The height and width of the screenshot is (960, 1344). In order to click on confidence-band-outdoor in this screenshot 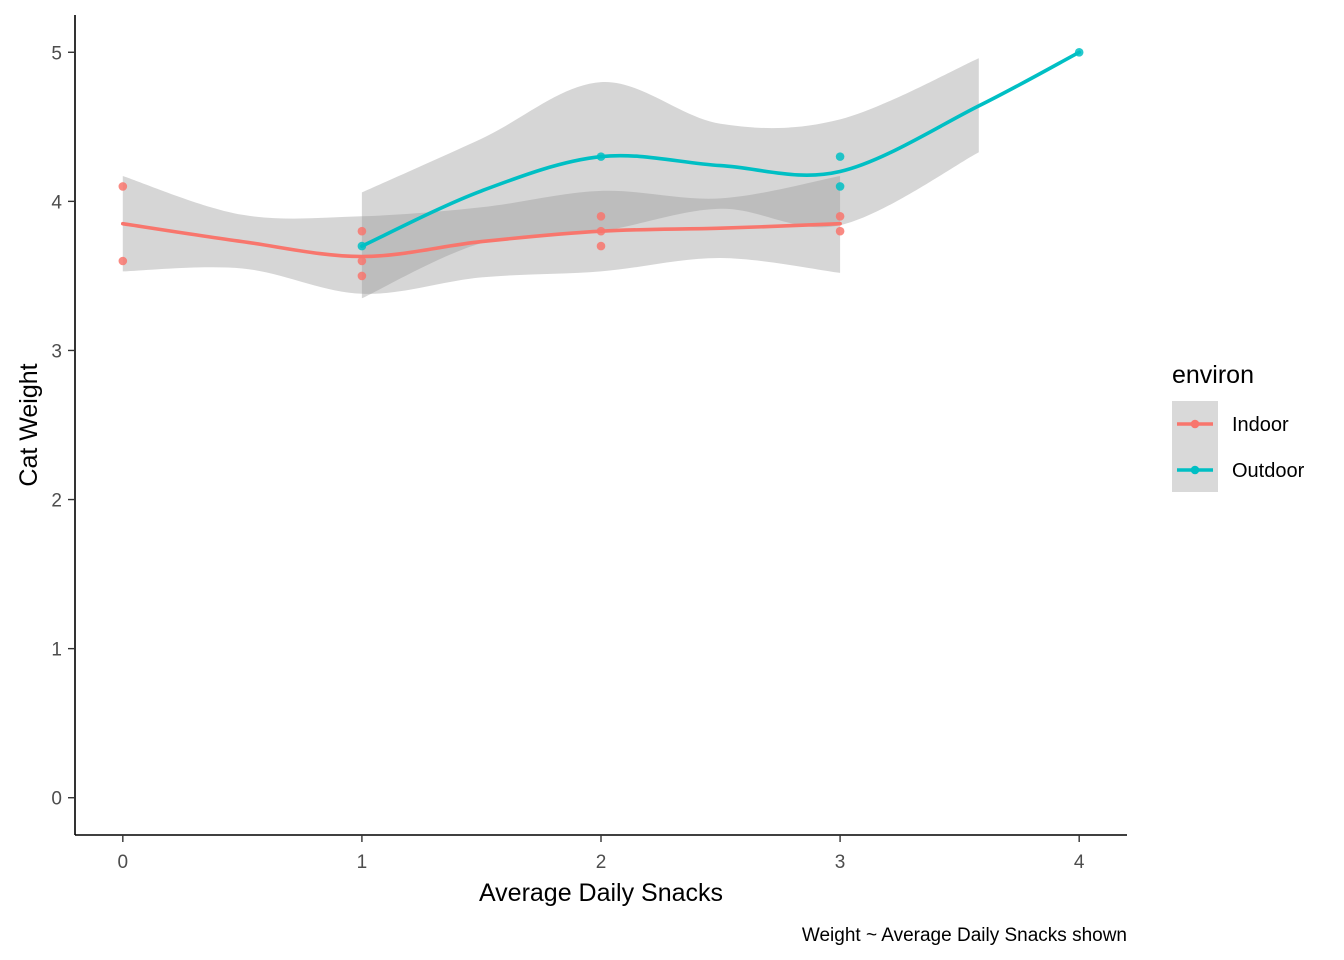, I will do `click(670, 178)`.